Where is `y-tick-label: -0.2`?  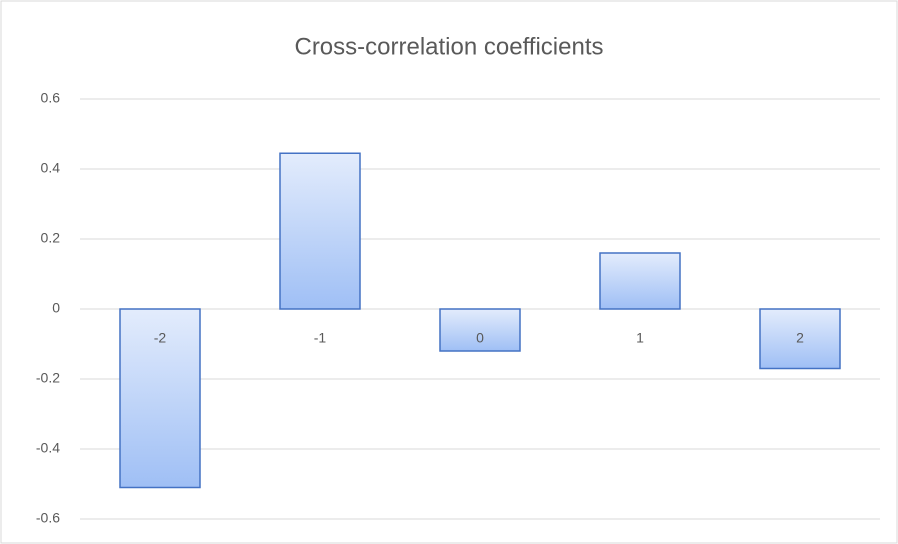
y-tick-label: -0.2 is located at coordinates (48, 378).